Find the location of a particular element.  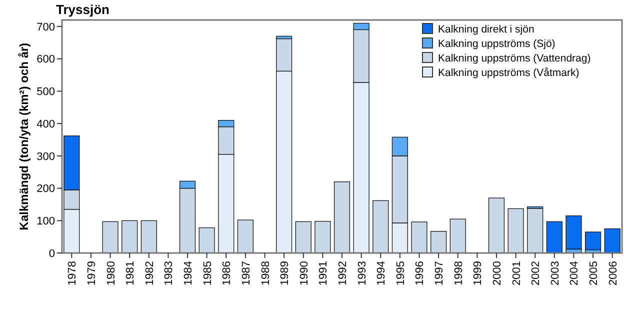

y-tick-label: 200 is located at coordinates (45, 189).